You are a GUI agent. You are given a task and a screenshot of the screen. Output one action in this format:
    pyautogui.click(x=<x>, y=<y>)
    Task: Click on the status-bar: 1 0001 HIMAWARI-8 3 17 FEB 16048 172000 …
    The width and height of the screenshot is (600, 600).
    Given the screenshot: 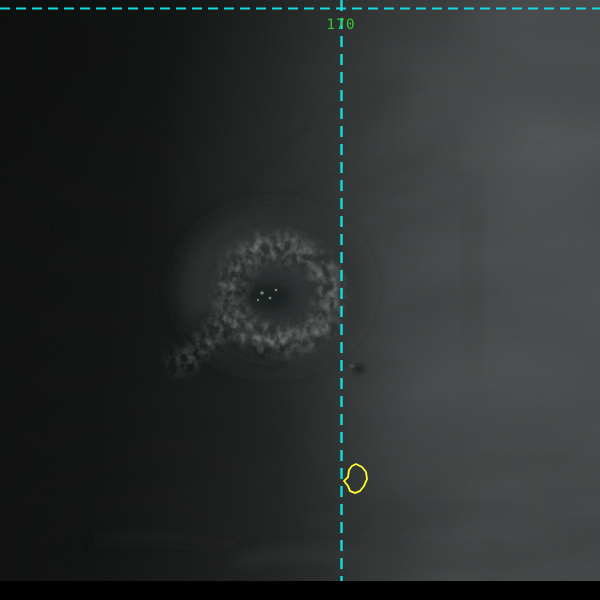 What is the action you would take?
    pyautogui.click(x=300, y=590)
    